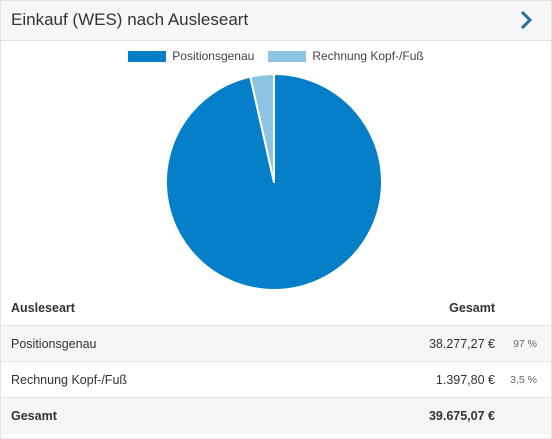 This screenshot has height=439, width=552. What do you see at coordinates (34, 416) in the screenshot?
I see `total-label: Gesamt` at bounding box center [34, 416].